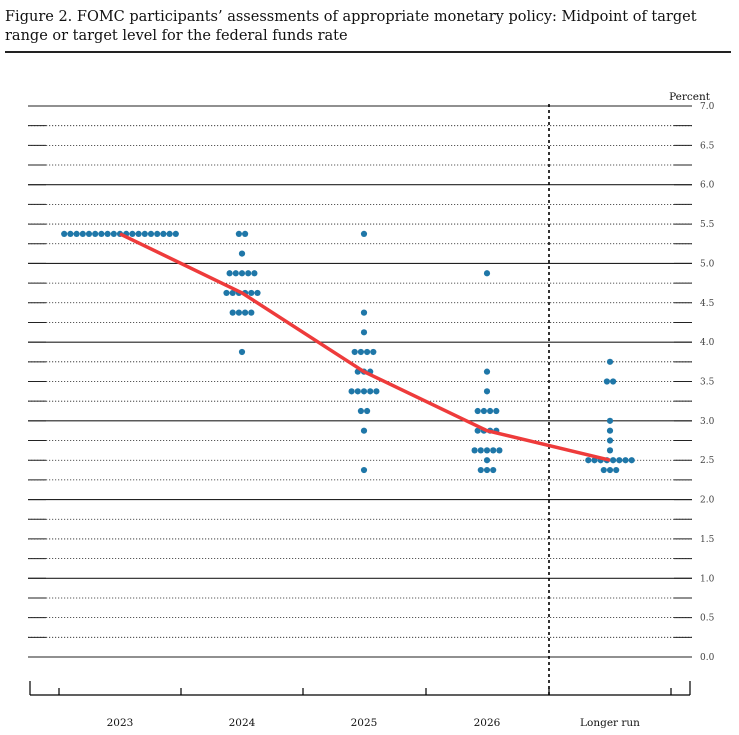 The image size is (739, 735). What do you see at coordinates (360, 688) in the screenshot?
I see `x-axis` at bounding box center [360, 688].